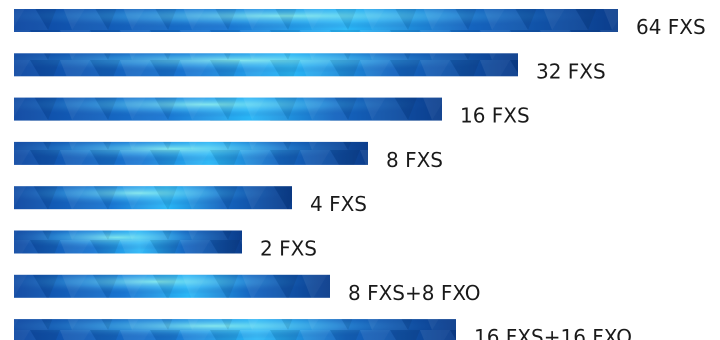  I want to click on bar-label: 4 FXS, so click(338, 204).